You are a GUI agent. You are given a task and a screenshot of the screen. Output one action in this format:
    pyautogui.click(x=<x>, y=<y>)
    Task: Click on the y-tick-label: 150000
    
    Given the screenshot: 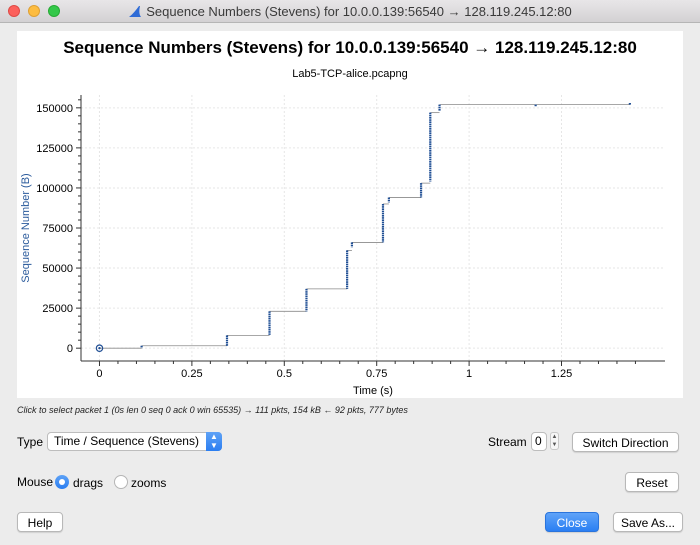 What is the action you would take?
    pyautogui.click(x=54, y=109)
    